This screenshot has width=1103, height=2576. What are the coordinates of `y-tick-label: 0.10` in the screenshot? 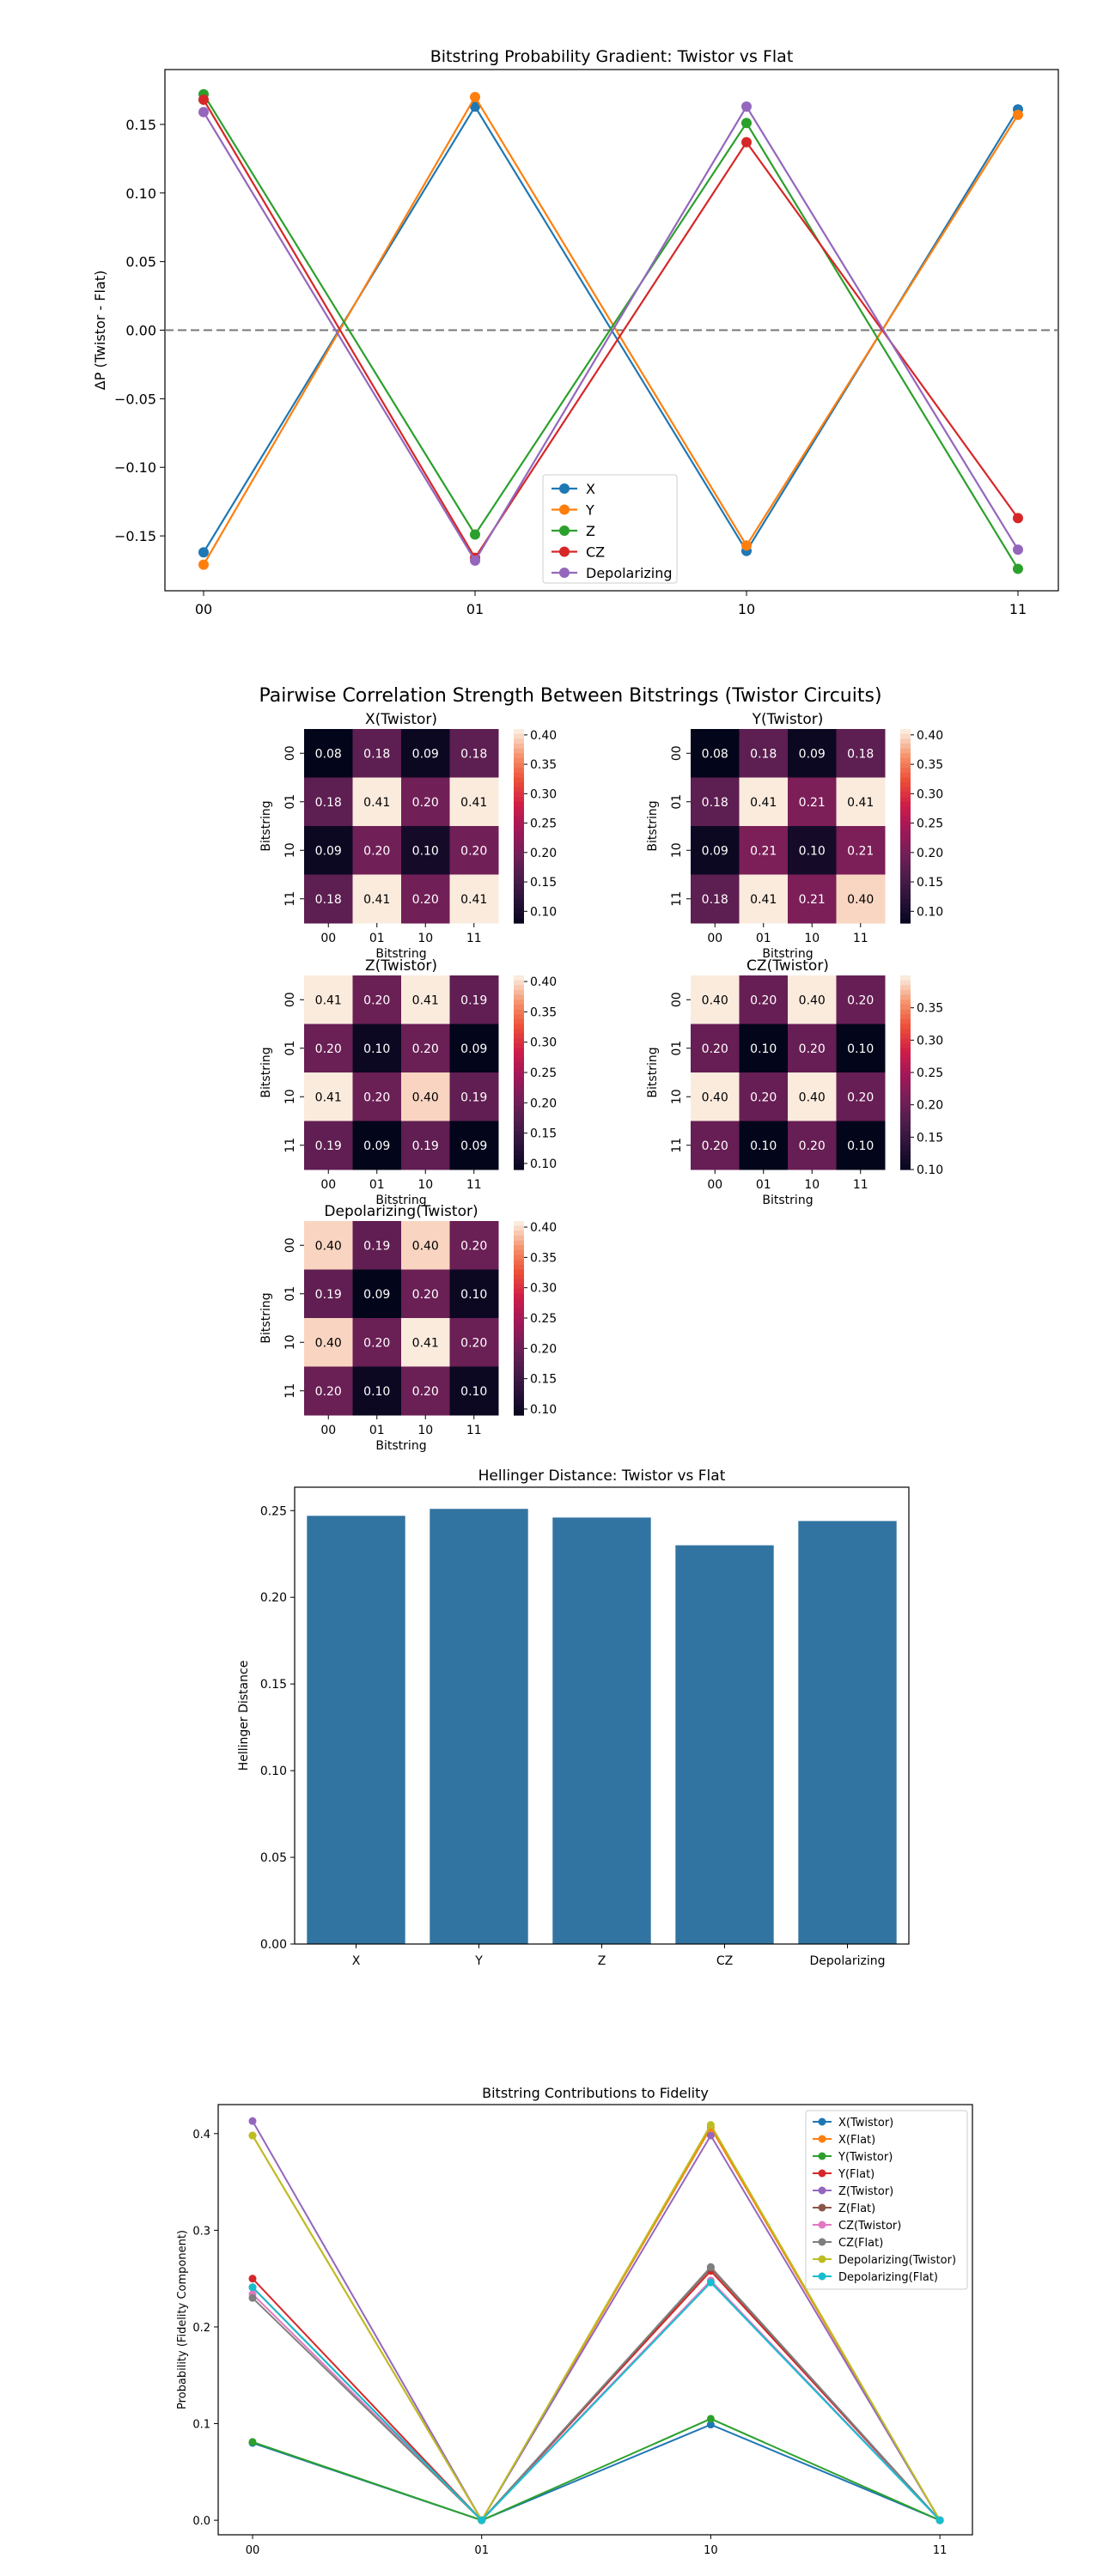 It's located at (273, 1771).